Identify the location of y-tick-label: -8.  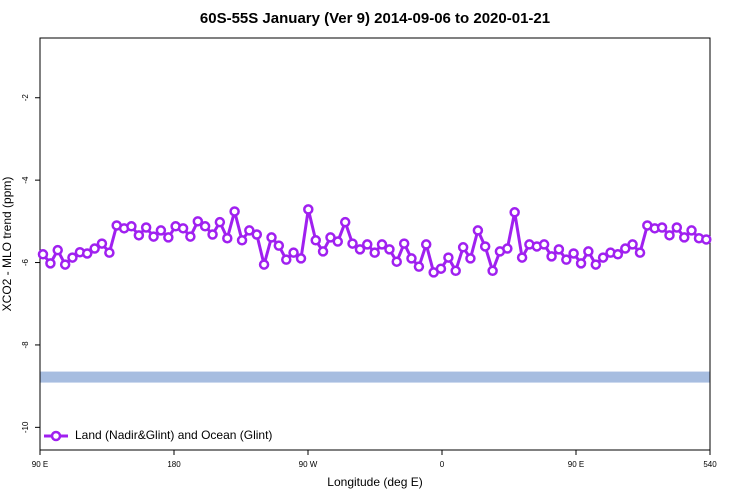
(25, 345).